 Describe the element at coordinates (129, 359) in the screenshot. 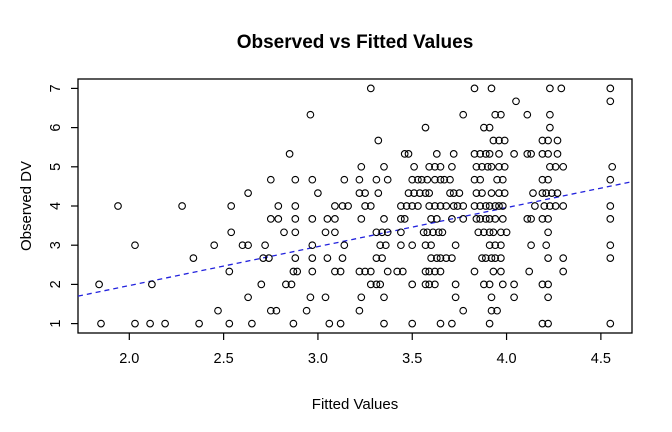

I see `x-tick-label: 2.0` at that location.